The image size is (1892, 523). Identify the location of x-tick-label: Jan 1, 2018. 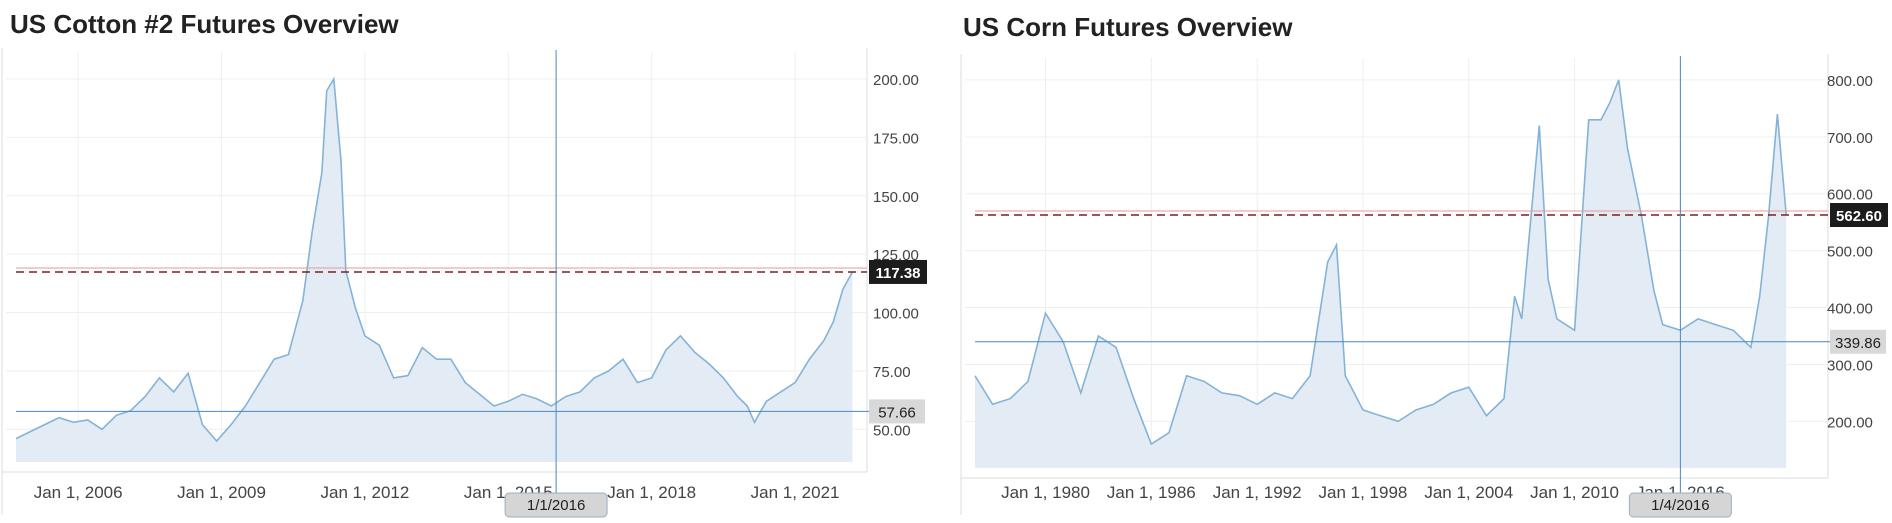
(651, 492).